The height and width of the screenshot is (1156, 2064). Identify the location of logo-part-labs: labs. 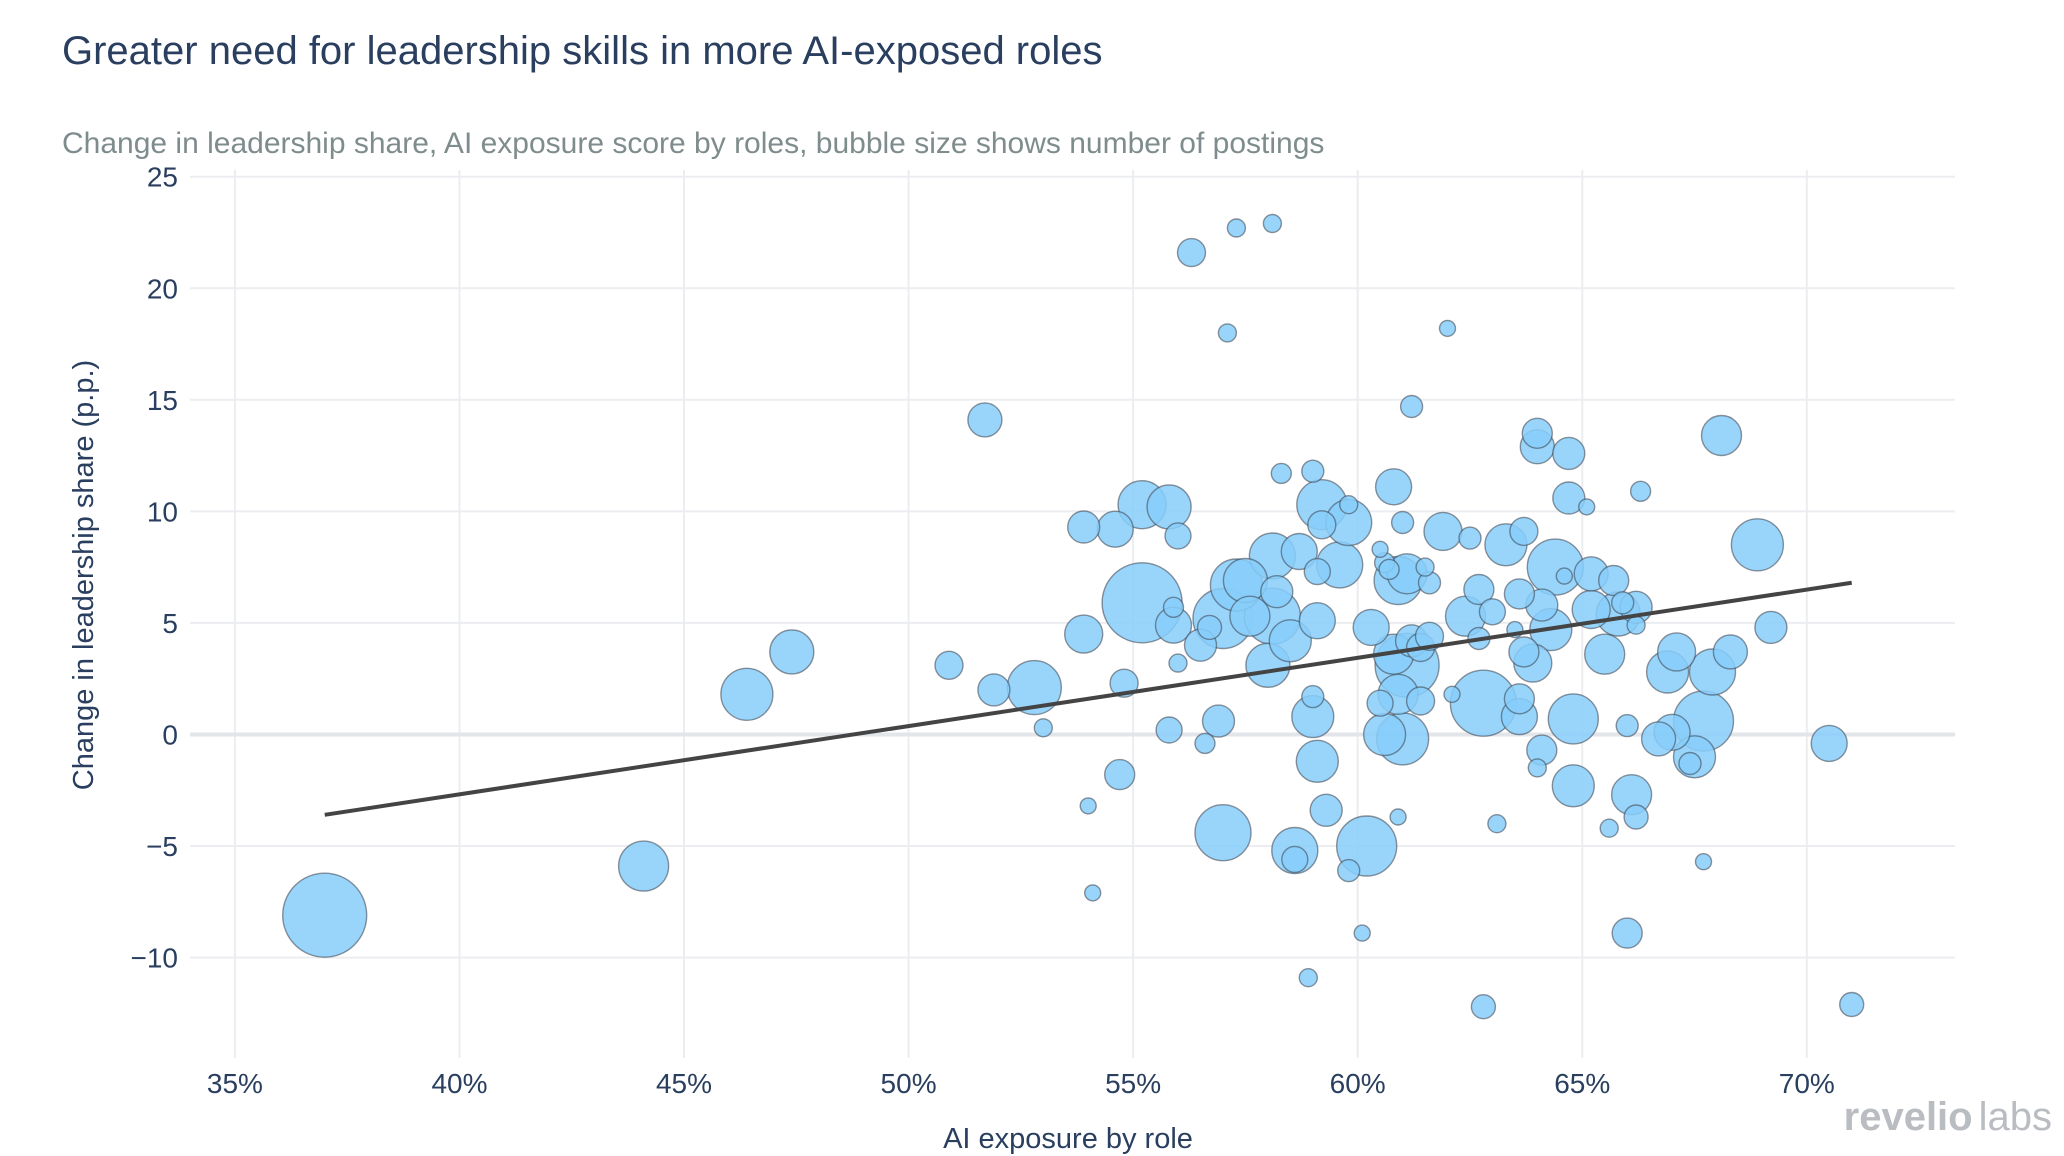
(2015, 1117).